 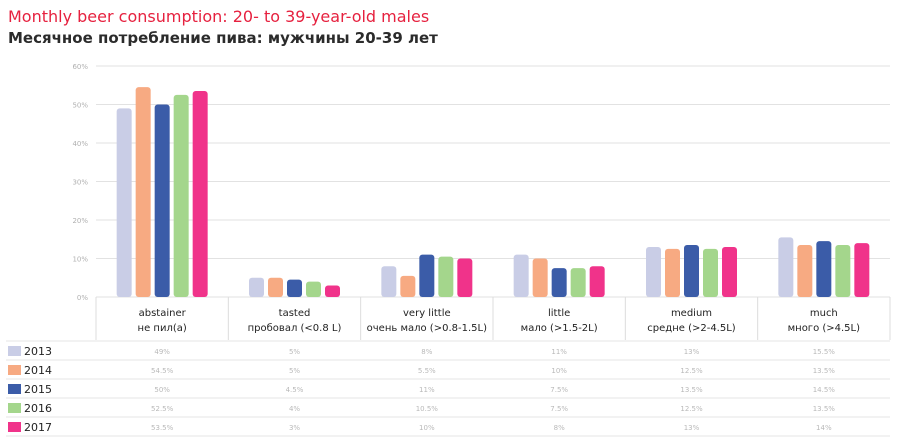 What do you see at coordinates (162, 200) in the screenshot?
I see `bar-2015-abstainer` at bounding box center [162, 200].